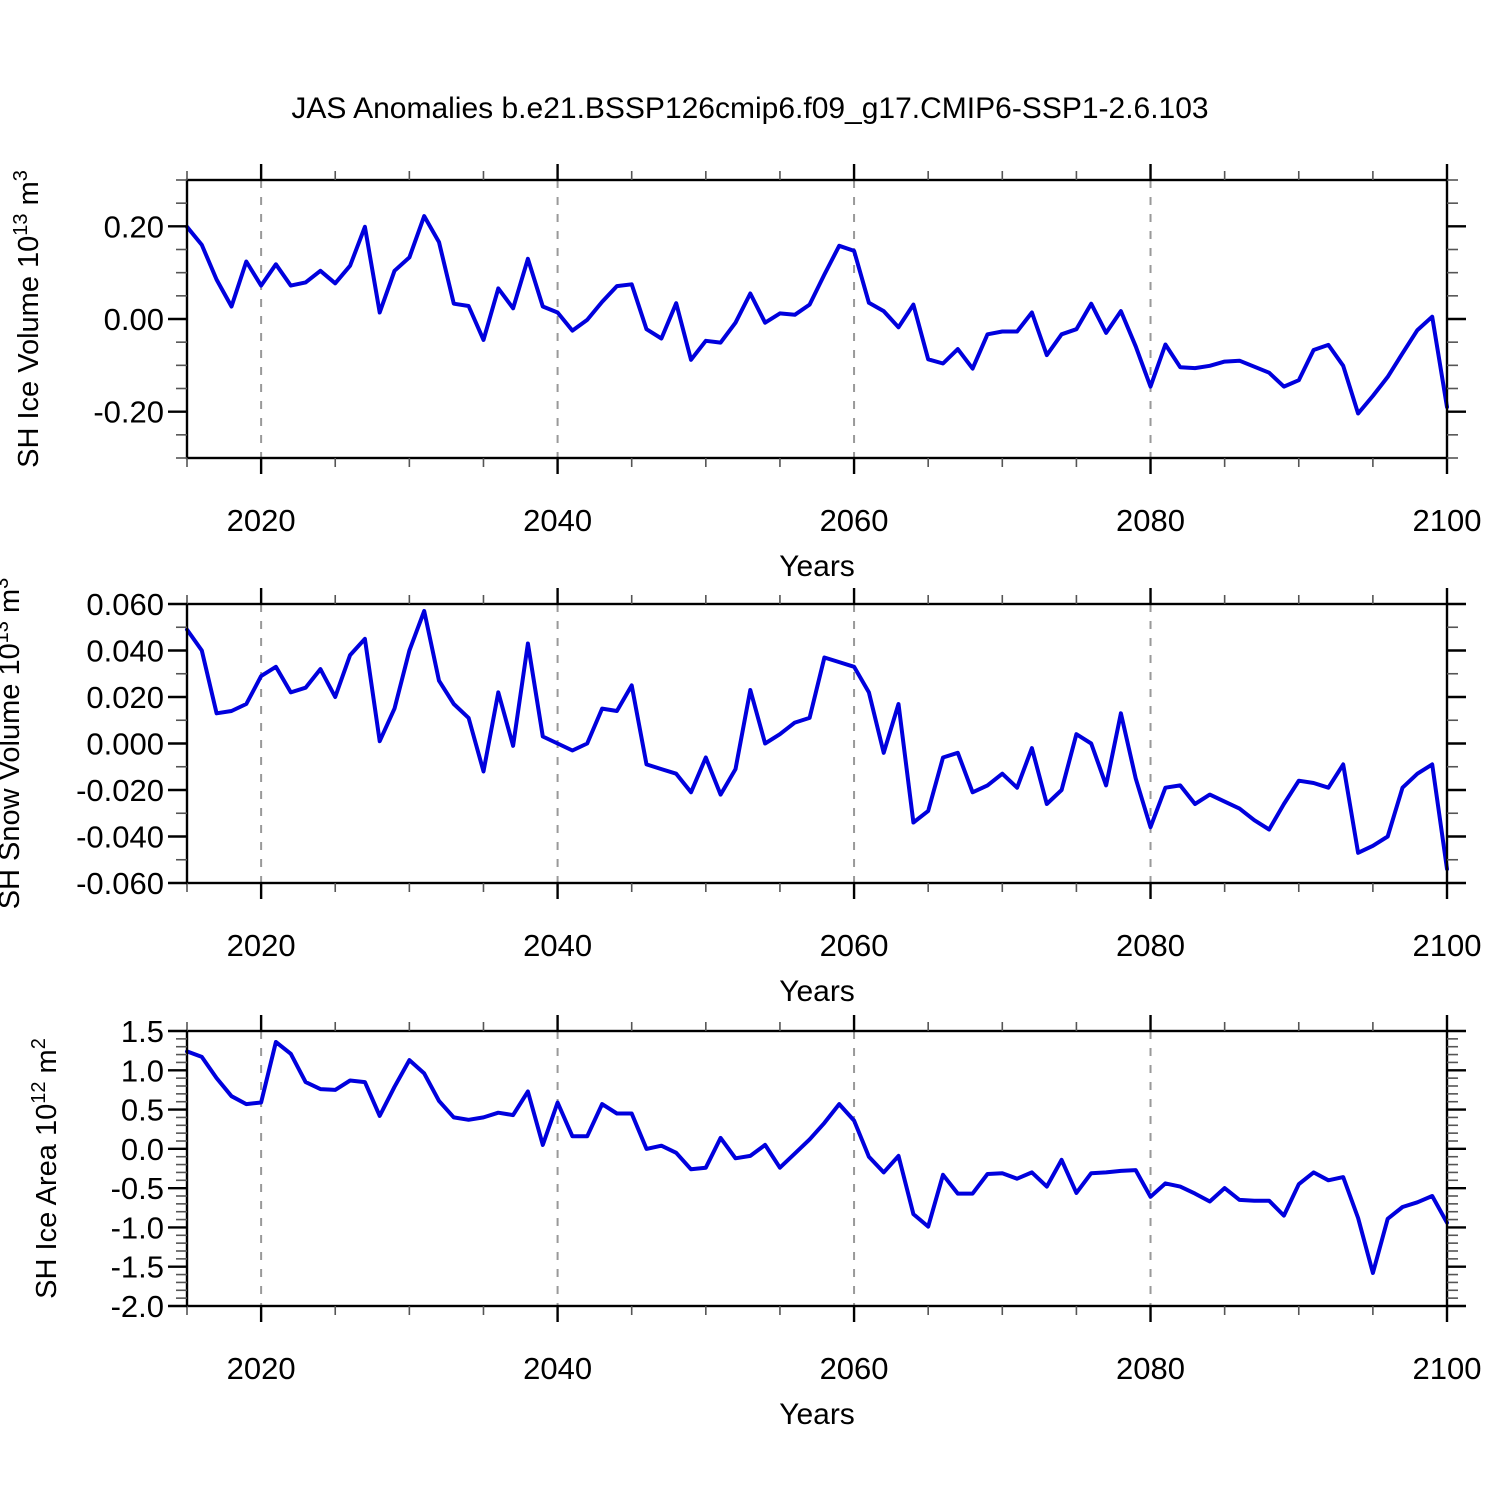 This screenshot has width=1500, height=1500. What do you see at coordinates (134, 319) in the screenshot?
I see `y-tick-label: 0.00` at bounding box center [134, 319].